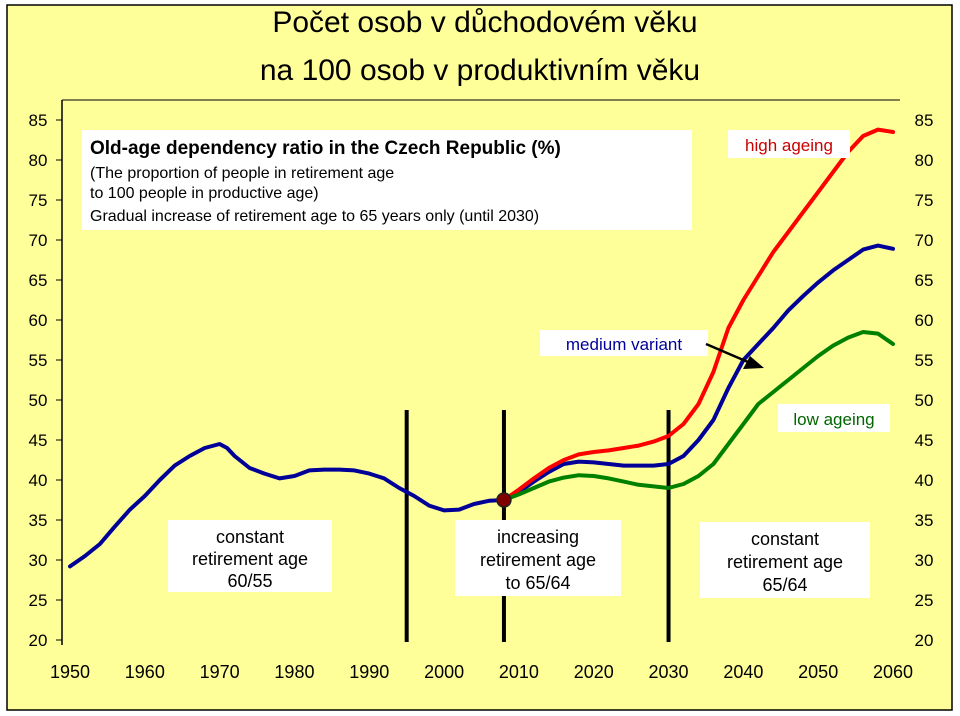  I want to click on y-tick-label-left: 20, so click(38, 640).